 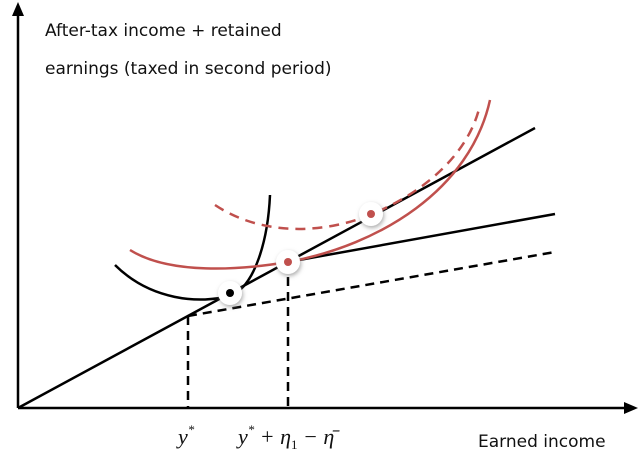 I want to click on dashed-line, so click(x=371, y=284).